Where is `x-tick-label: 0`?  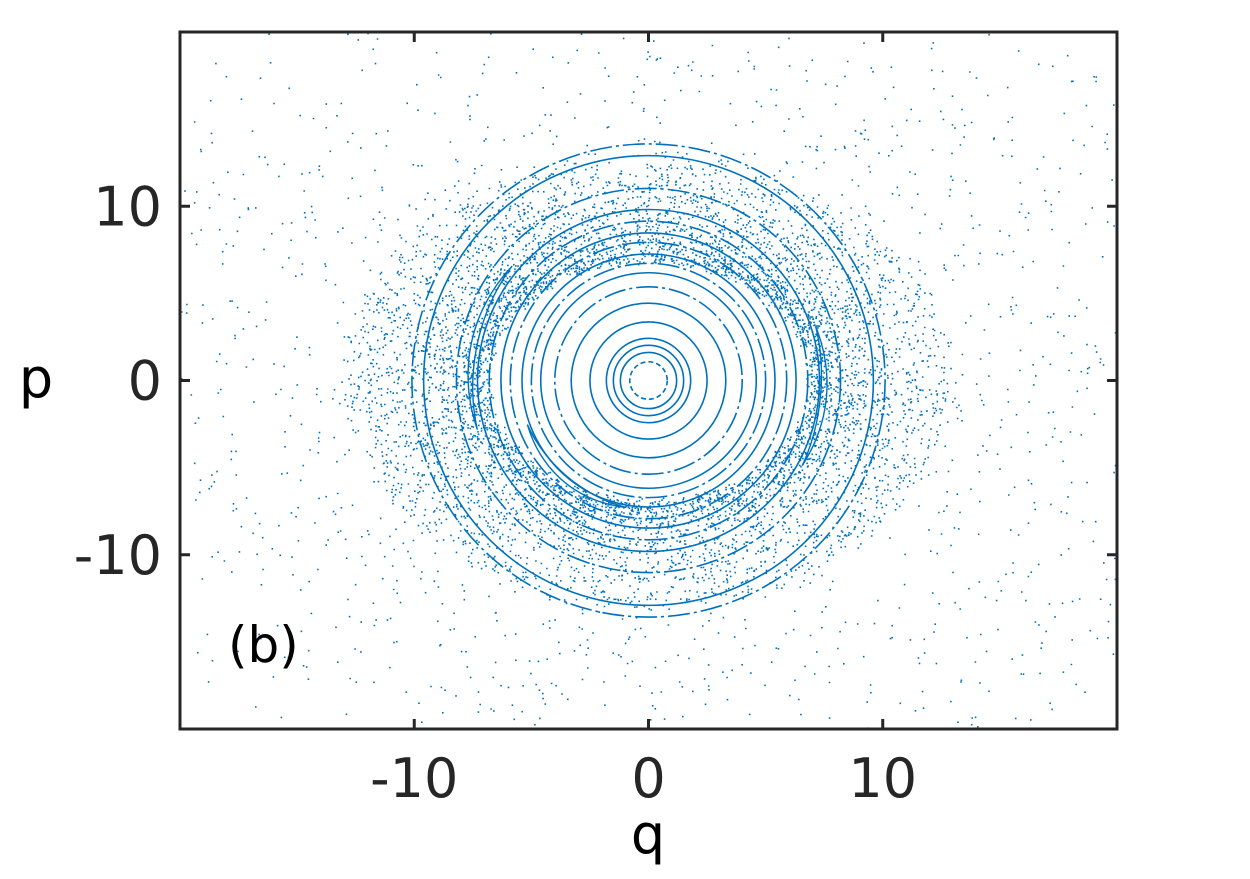 x-tick-label: 0 is located at coordinates (648, 778).